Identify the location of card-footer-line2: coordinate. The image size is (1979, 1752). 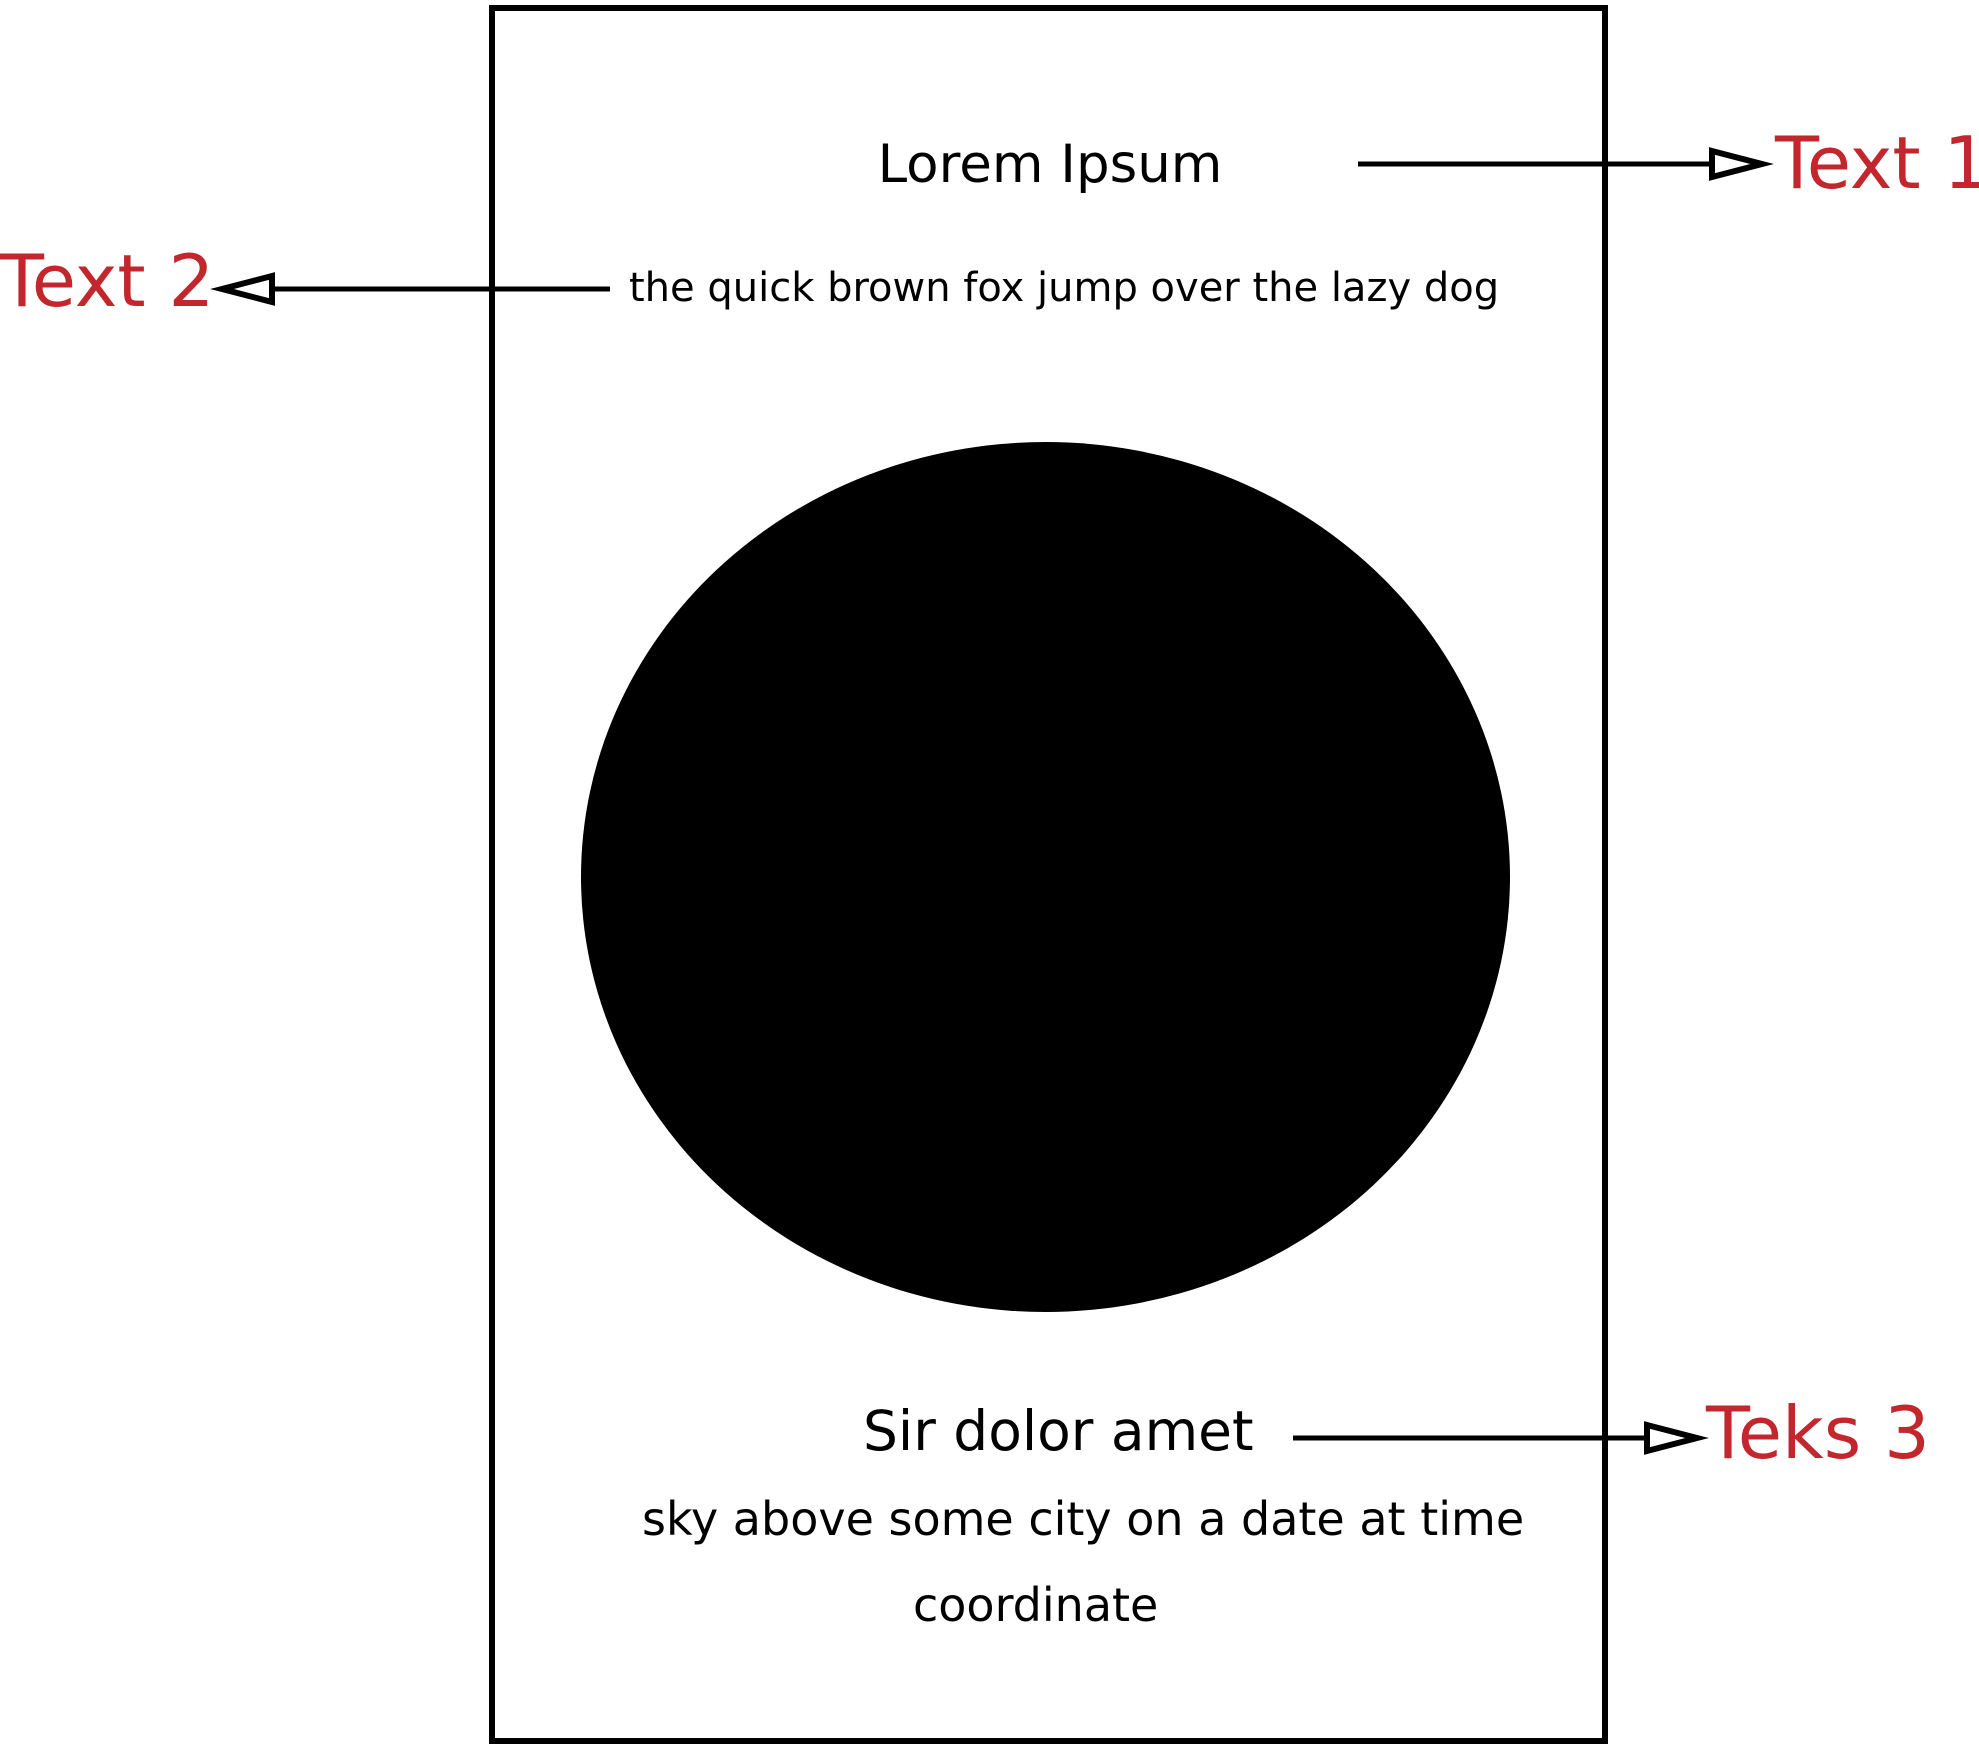
(1036, 1605).